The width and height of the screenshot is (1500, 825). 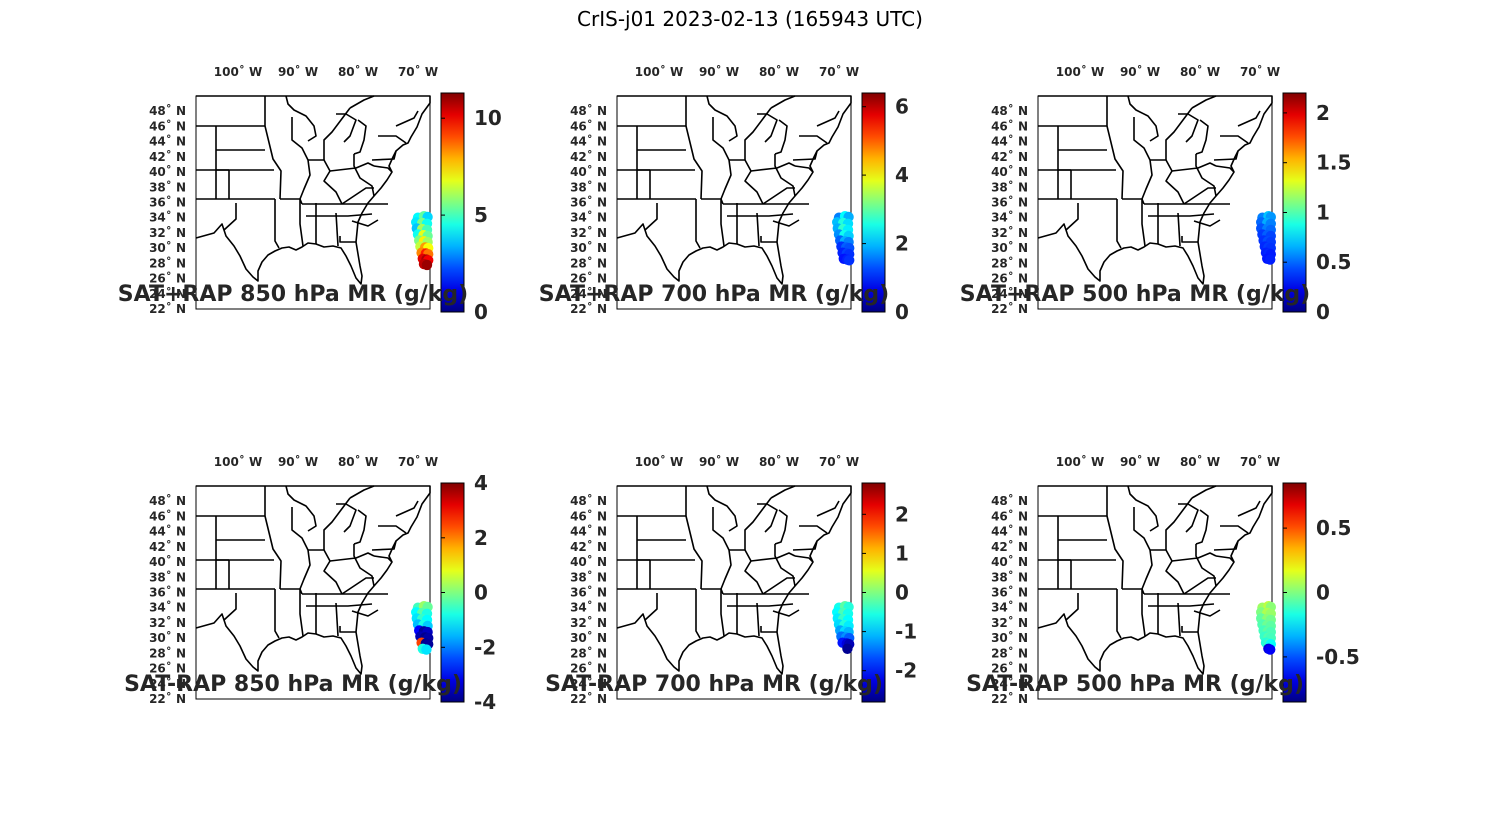 What do you see at coordinates (167, 217) in the screenshot?
I see `lat-tick-label: 34˚ N` at bounding box center [167, 217].